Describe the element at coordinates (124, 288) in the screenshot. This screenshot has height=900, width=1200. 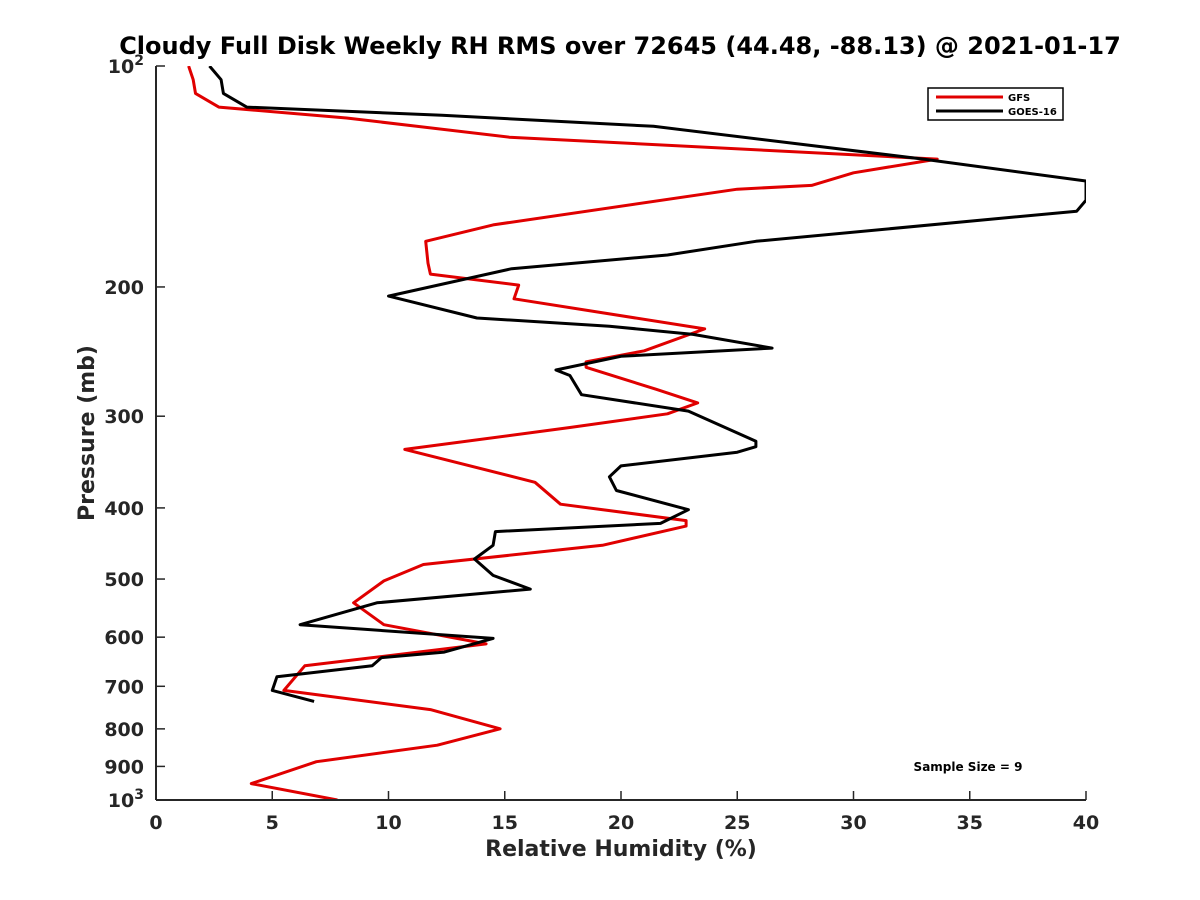
I see `y-tick-label: 200` at that location.